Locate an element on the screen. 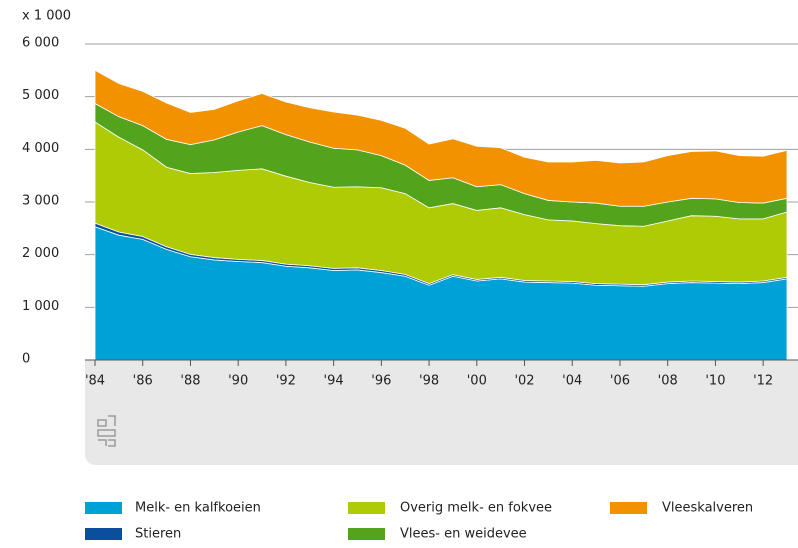 This screenshot has width=798, height=548. x-tick-label: '08 is located at coordinates (668, 381).